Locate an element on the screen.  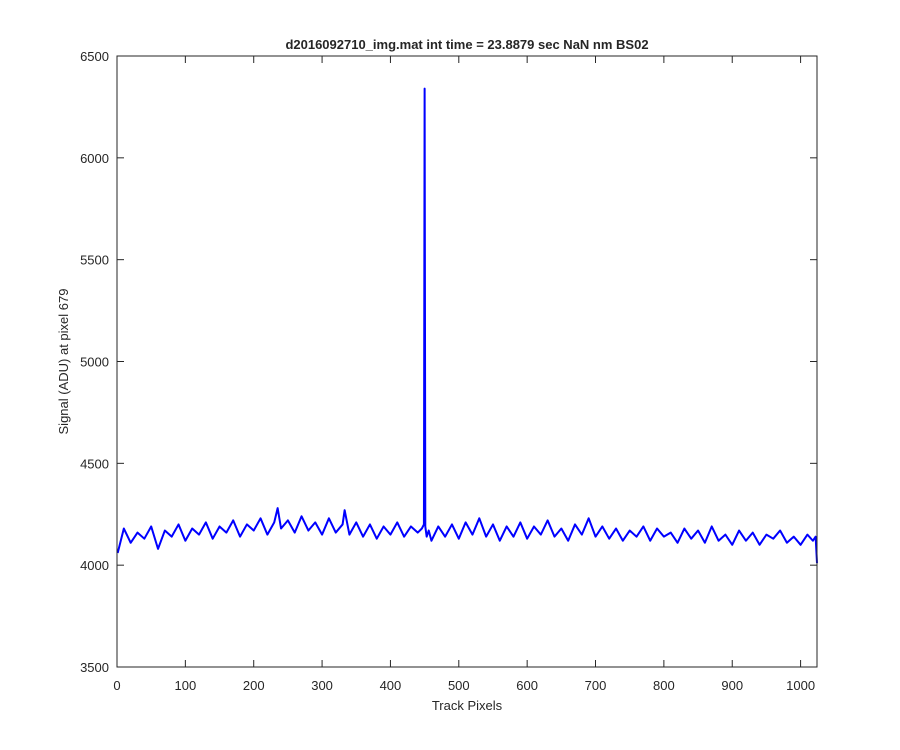
y-tick-label: 5500 is located at coordinates (94, 260).